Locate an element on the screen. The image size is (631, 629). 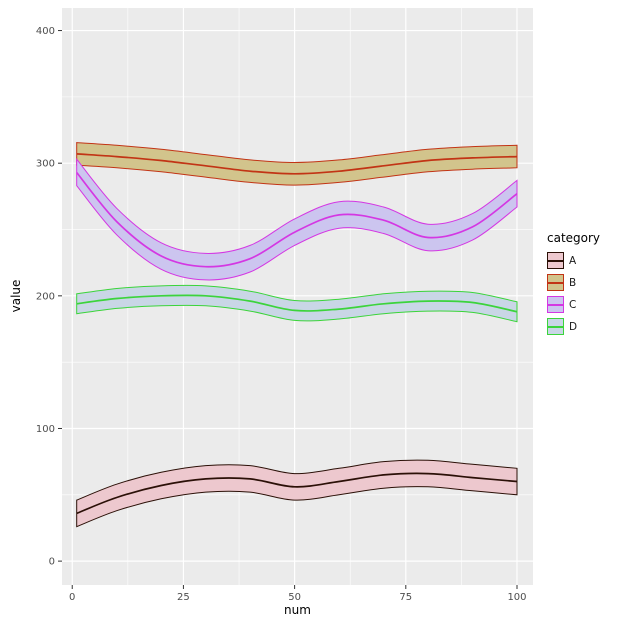
y-tick-label: 400 is located at coordinates (45, 31).